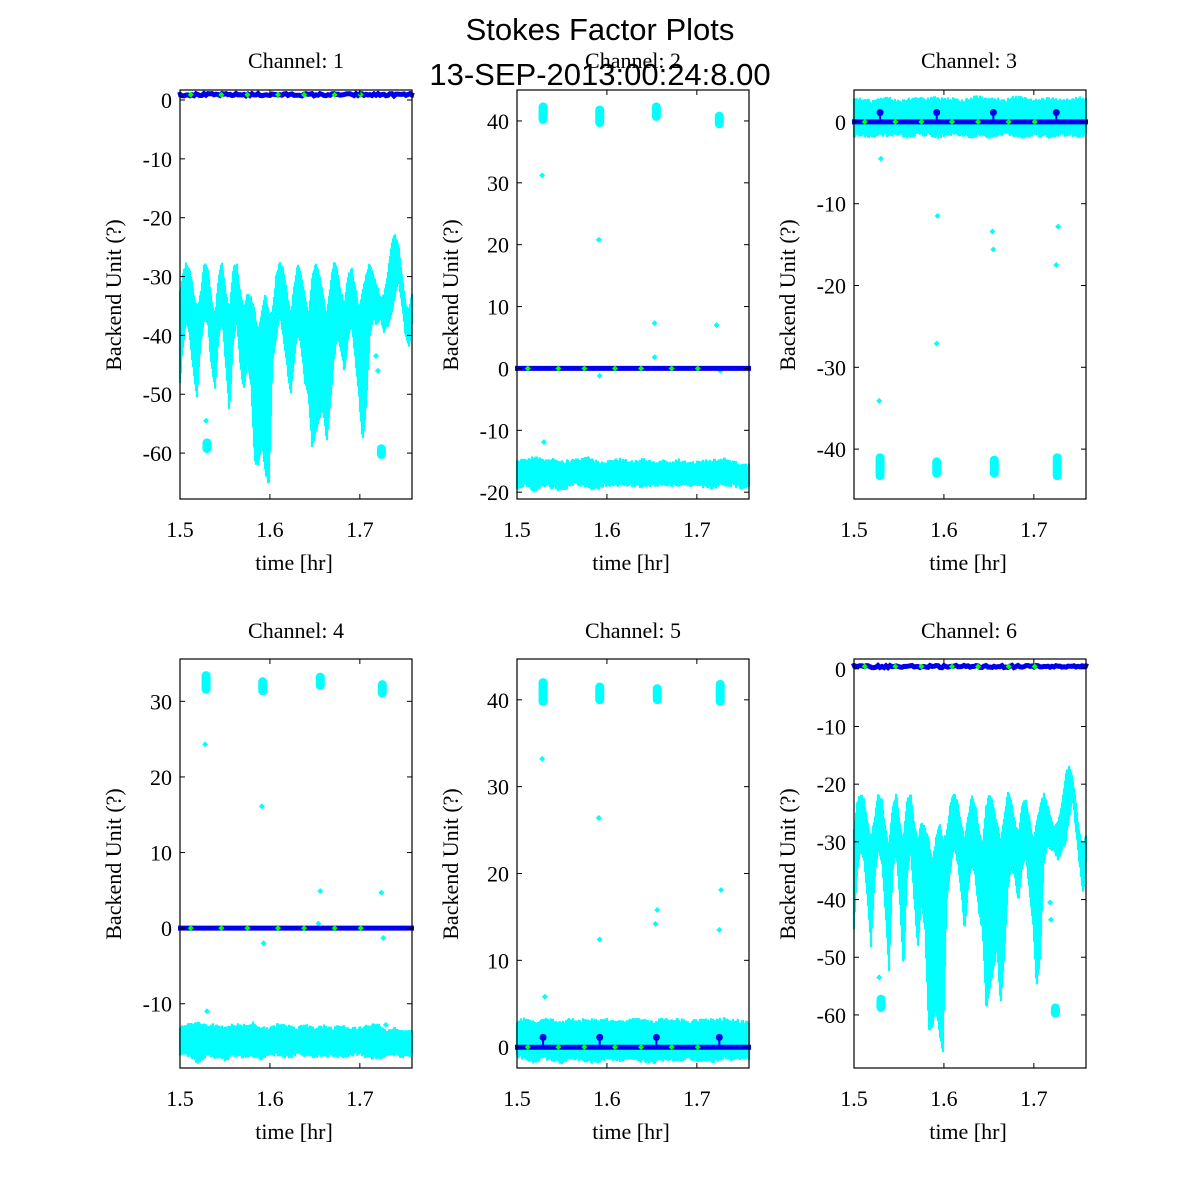 The width and height of the screenshot is (1200, 1200). Describe the element at coordinates (697, 529) in the screenshot. I see `x-tick-label: 1.7` at that location.